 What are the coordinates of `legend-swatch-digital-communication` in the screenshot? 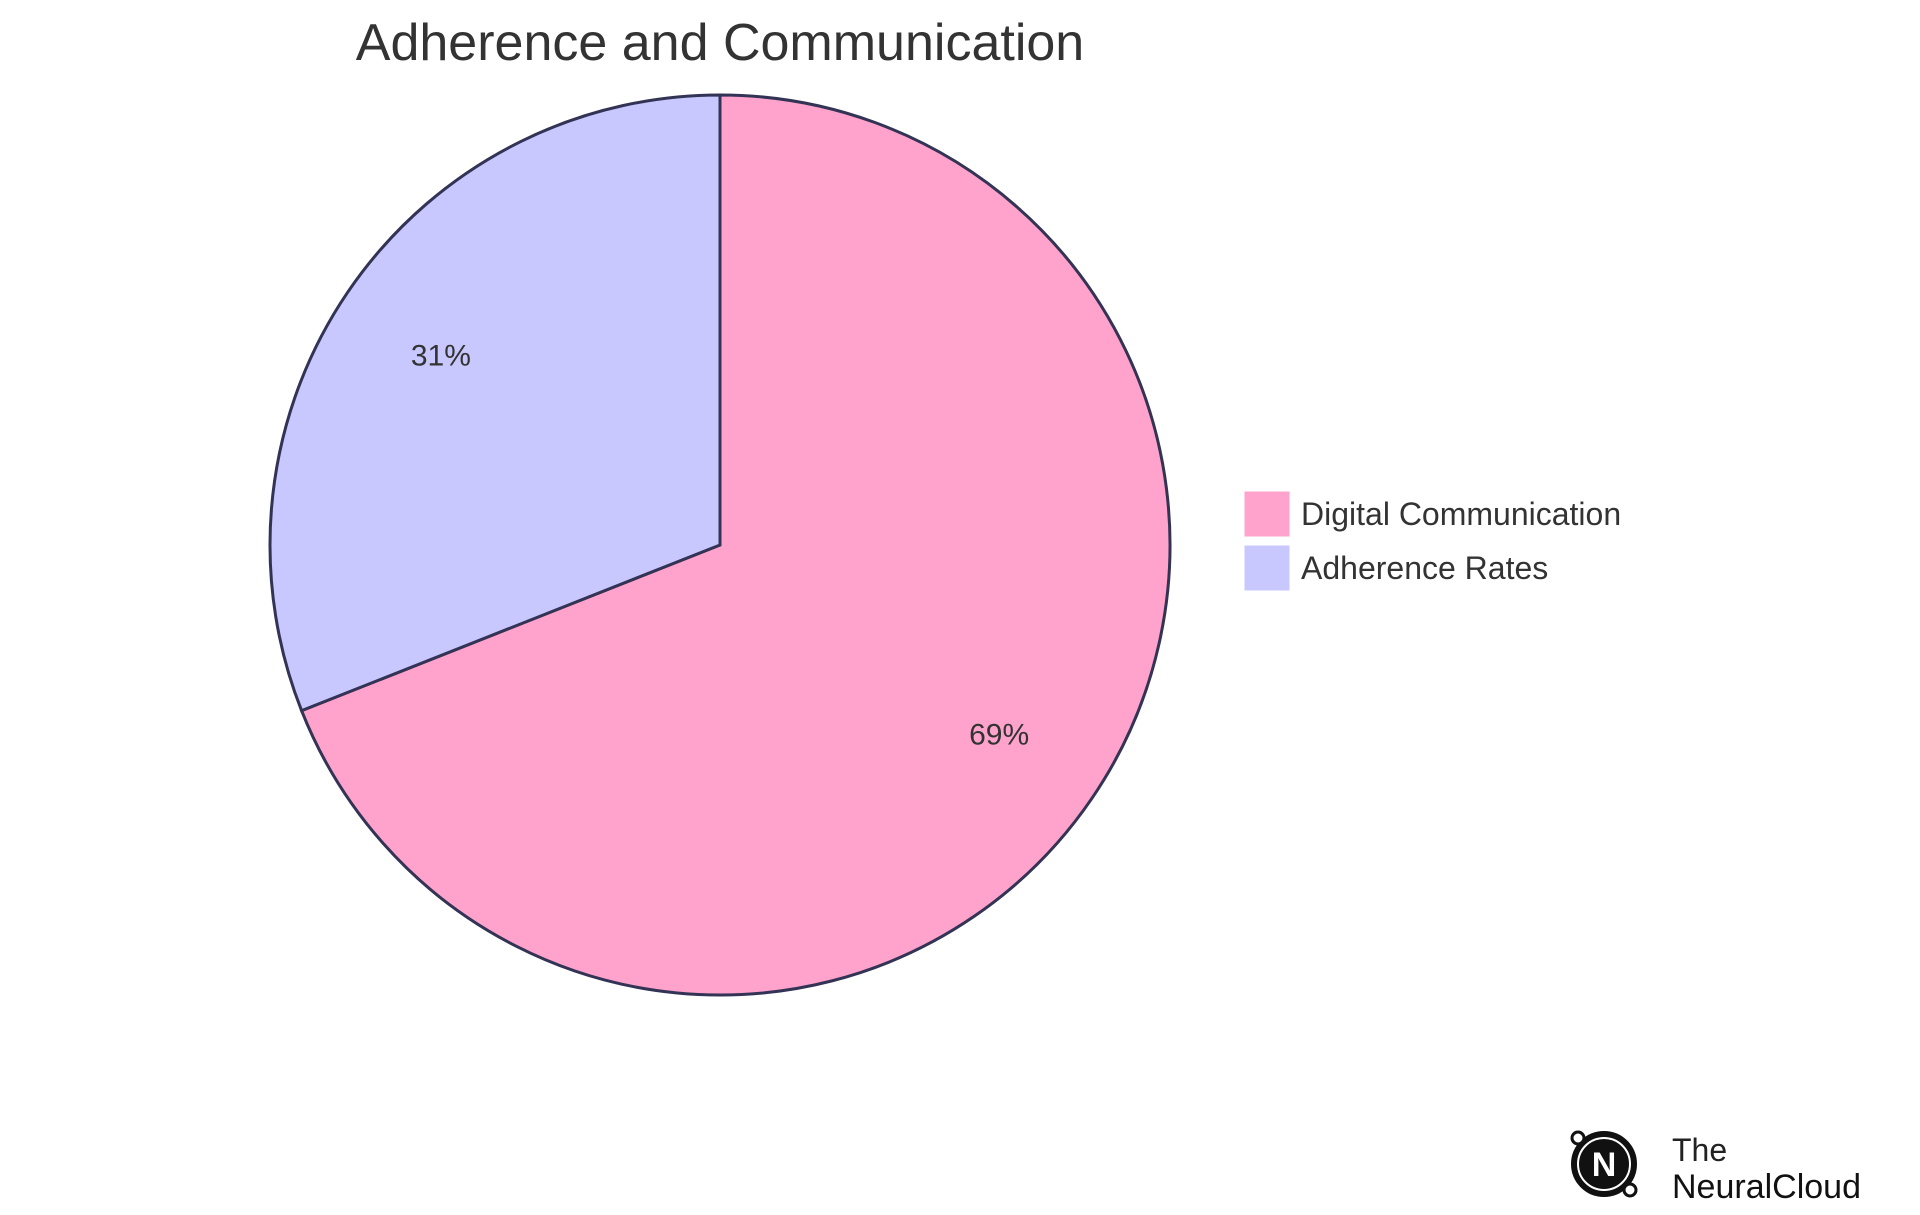 It's located at (1267, 514).